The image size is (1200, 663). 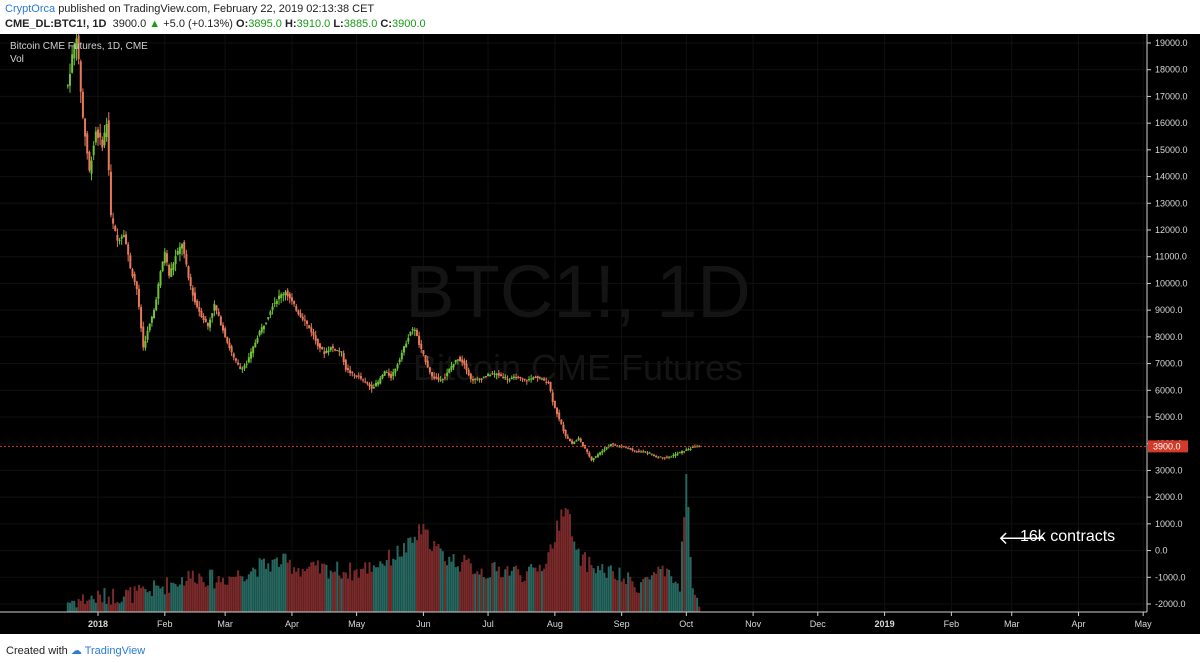 I want to click on annotation-text: 16k contracts, so click(x=1067, y=536).